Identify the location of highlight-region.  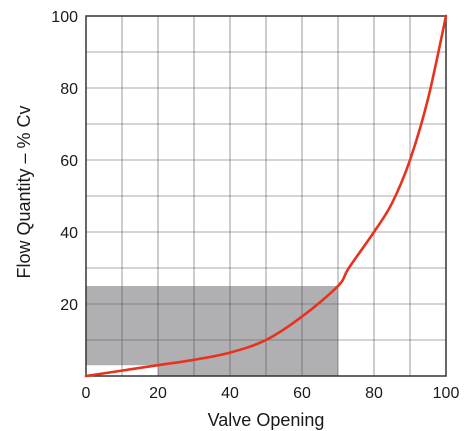
(212, 331).